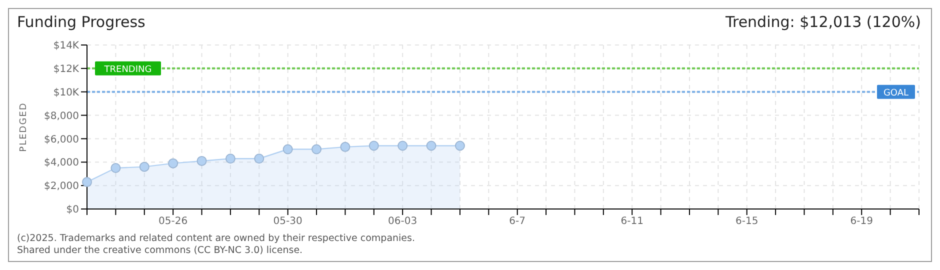 The image size is (940, 270). I want to click on chart-subtitle: Trending: $12,013 (120%), so click(823, 23).